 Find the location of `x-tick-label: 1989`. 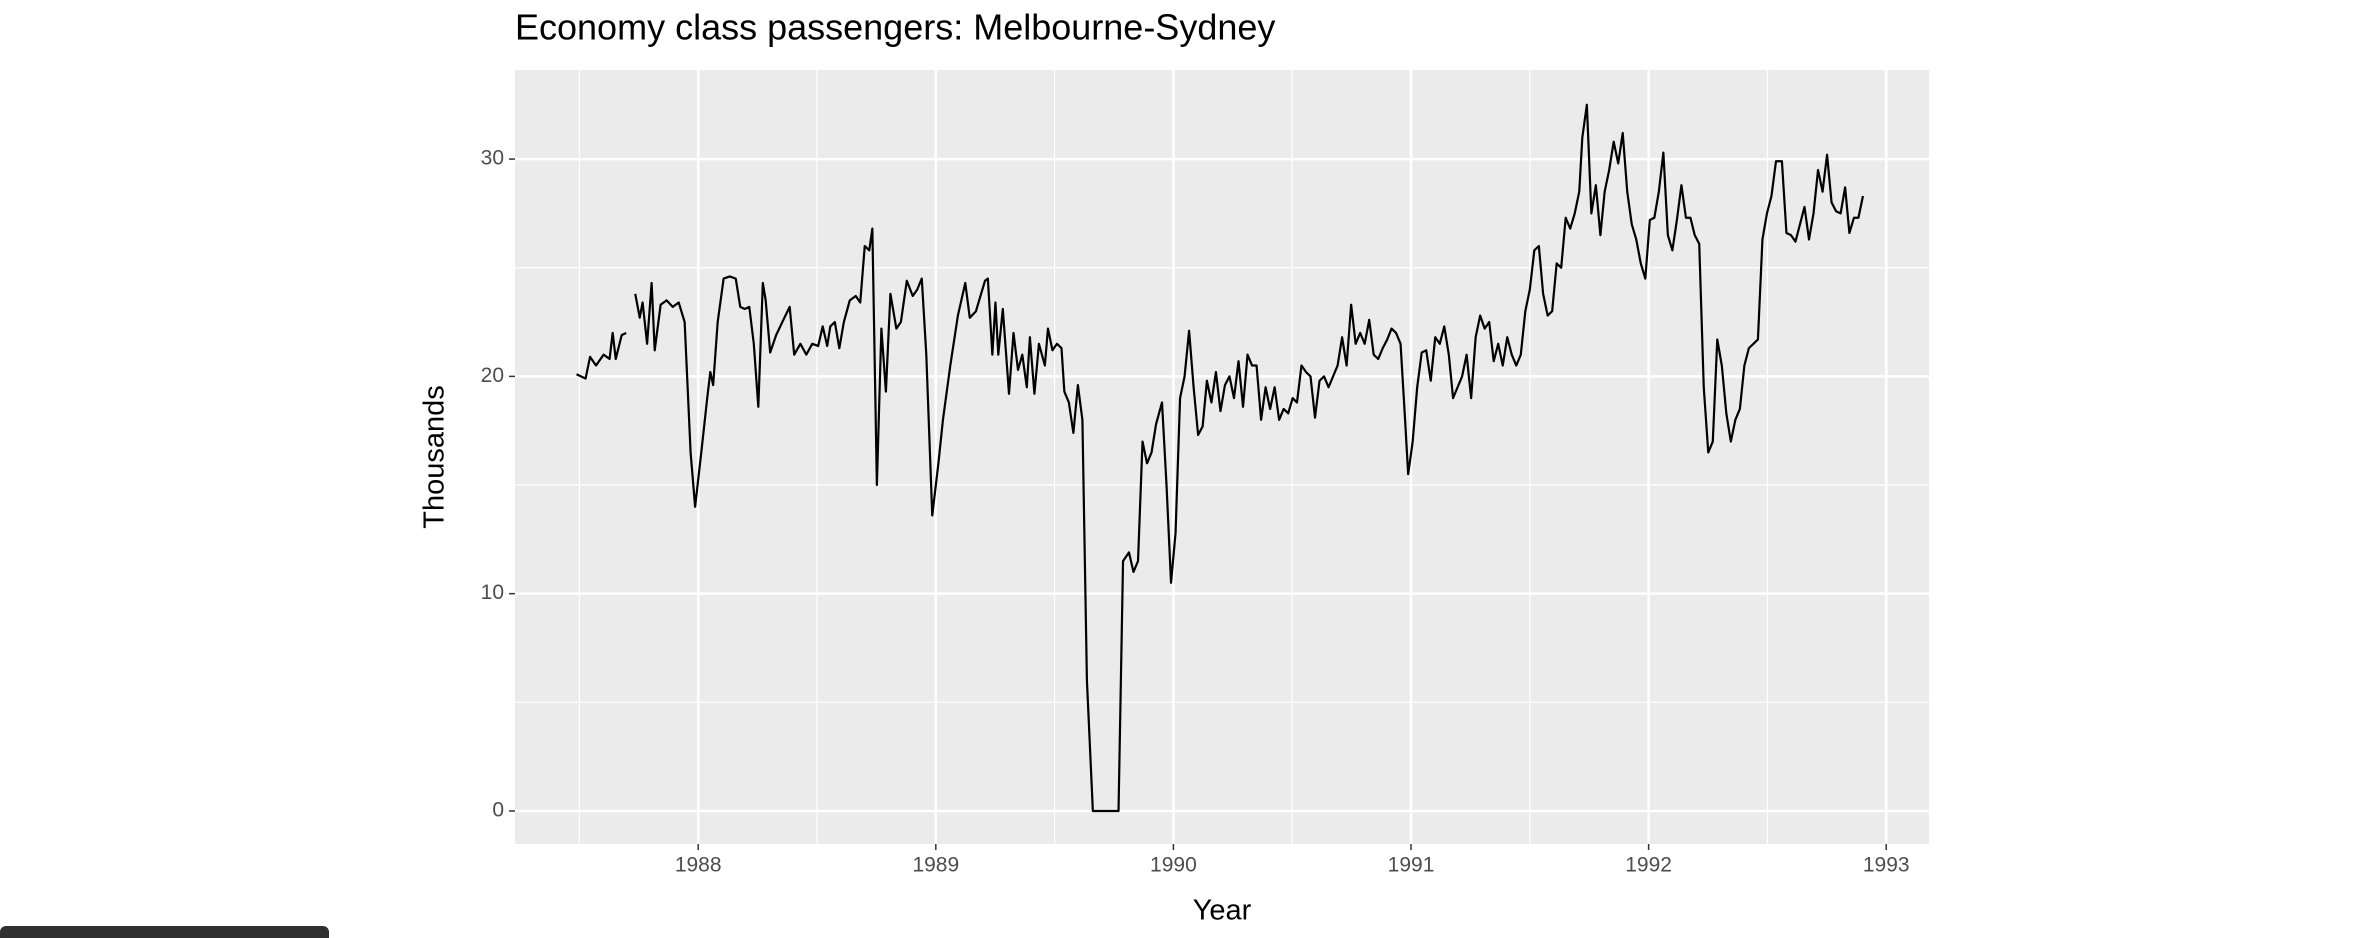

x-tick-label: 1989 is located at coordinates (935, 865).